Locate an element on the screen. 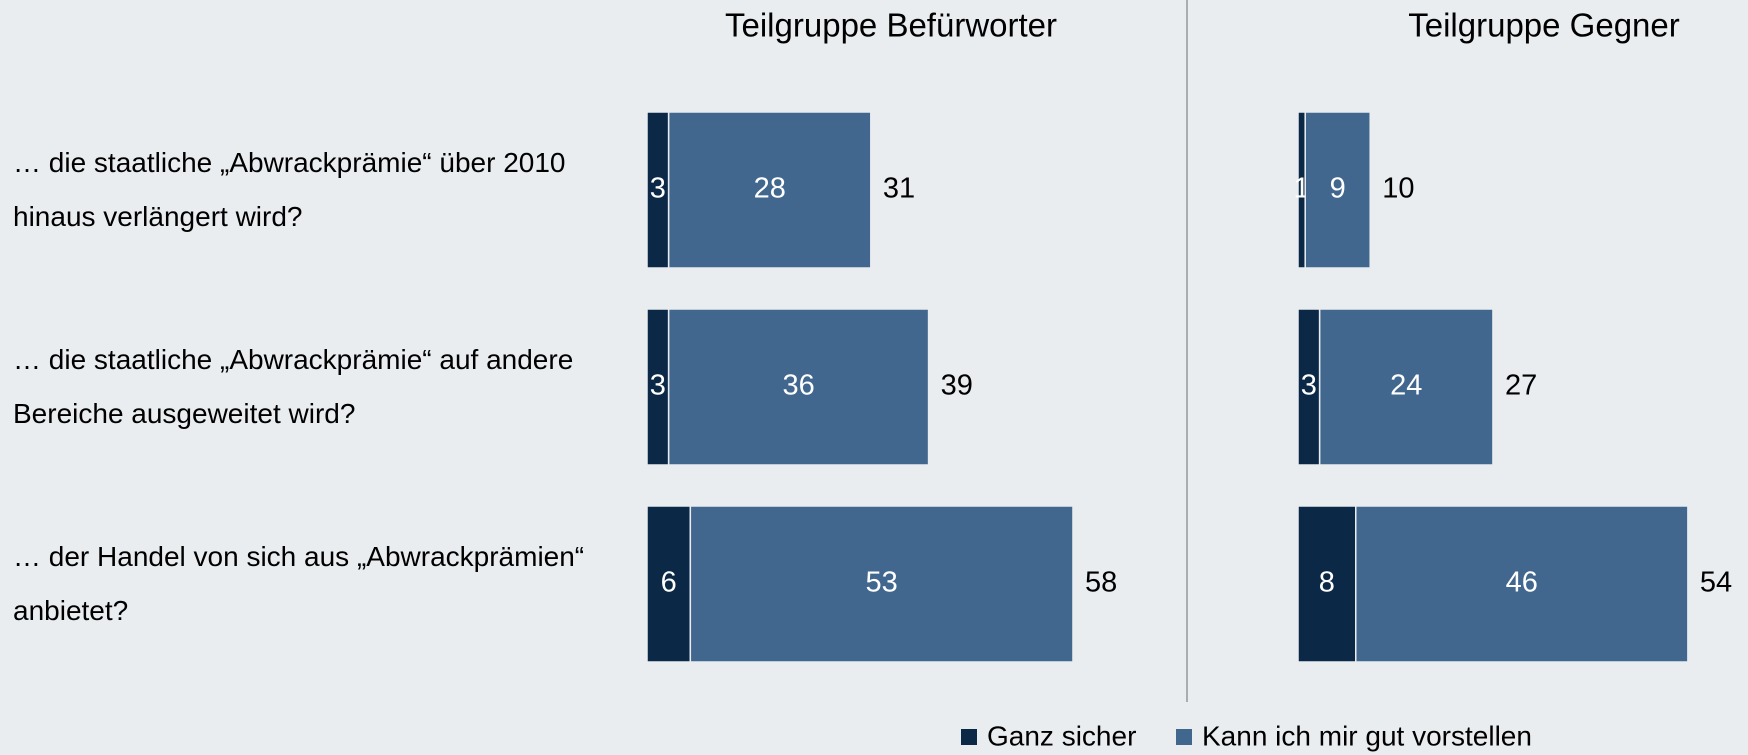 Image resolution: width=1748 pixels, height=755 pixels. total-label: 27 is located at coordinates (1521, 386).